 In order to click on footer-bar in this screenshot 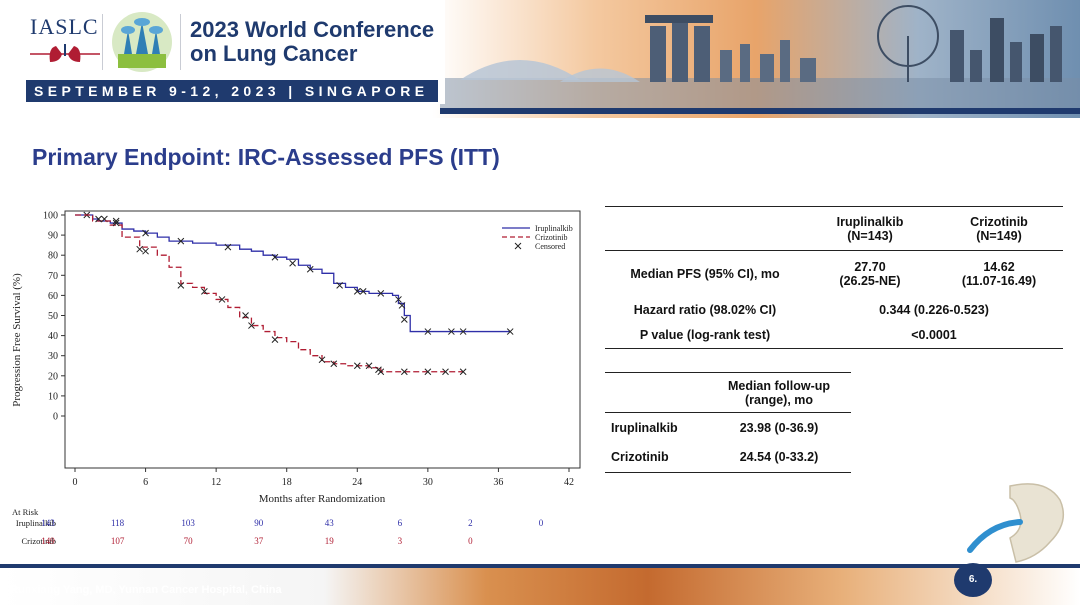, I will do `click(540, 586)`.